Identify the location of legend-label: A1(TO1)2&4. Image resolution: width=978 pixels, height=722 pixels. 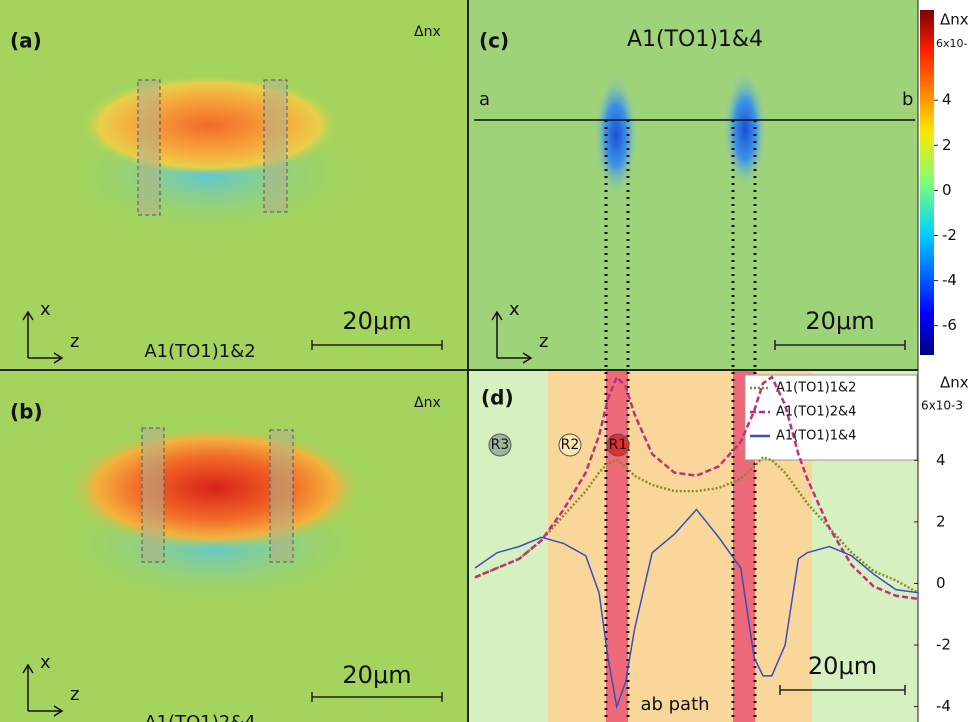
(816, 412).